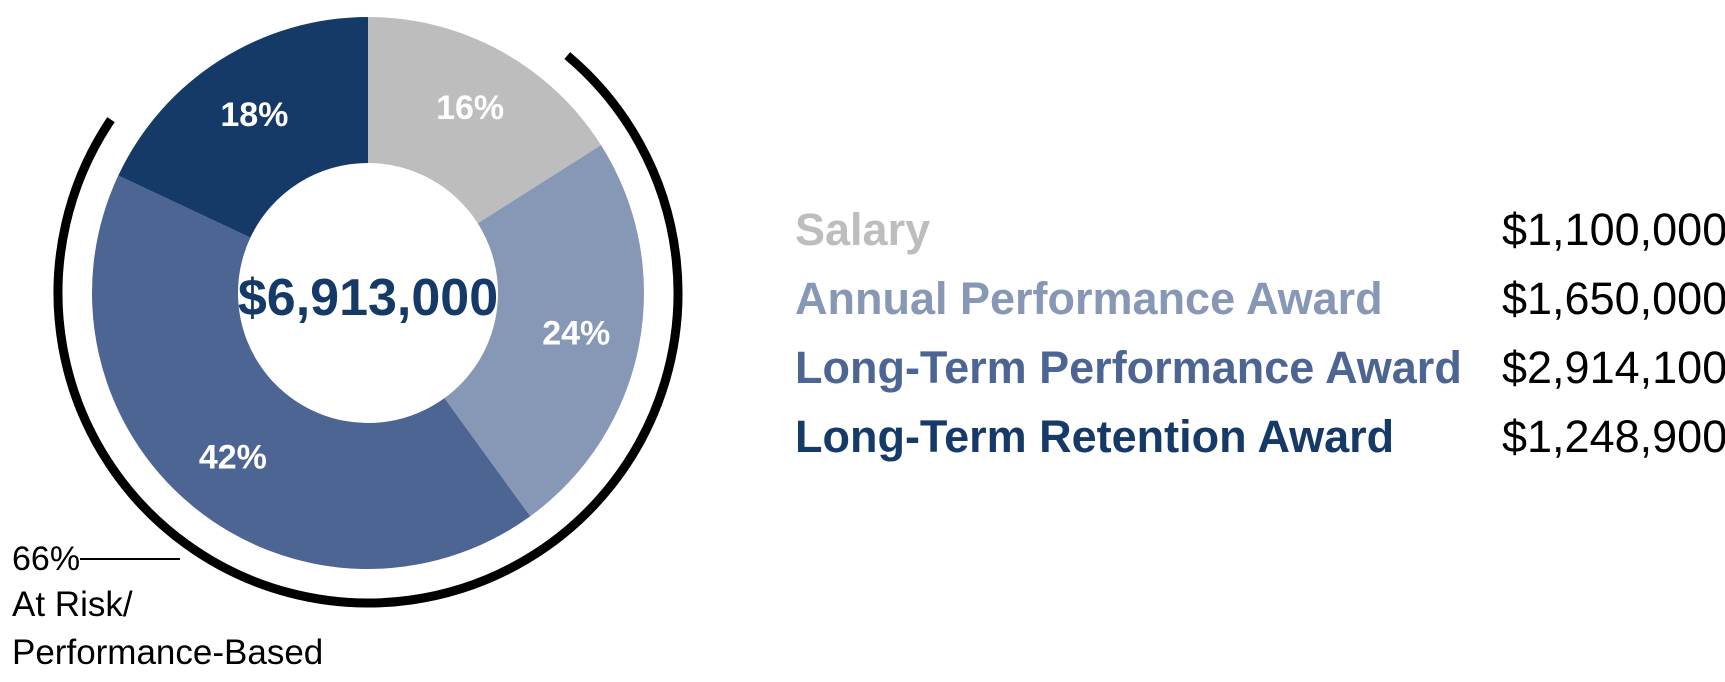 This screenshot has height=682, width=1725. I want to click on slice-label-annual-performance-award: 24%, so click(576, 334).